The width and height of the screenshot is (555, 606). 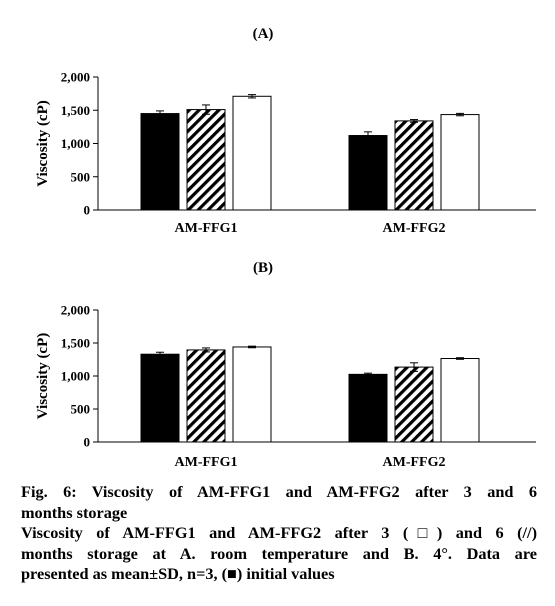 What do you see at coordinates (74, 512) in the screenshot?
I see `caption-line: months storage` at bounding box center [74, 512].